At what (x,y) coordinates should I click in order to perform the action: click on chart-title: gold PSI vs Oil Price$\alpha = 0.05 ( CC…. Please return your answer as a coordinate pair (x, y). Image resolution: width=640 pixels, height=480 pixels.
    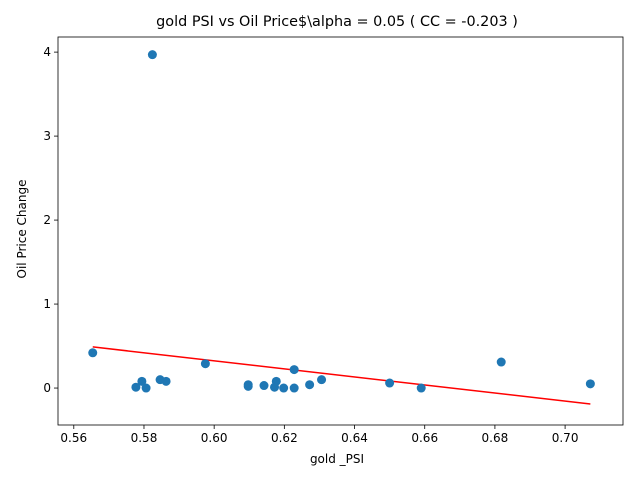
    Looking at the image, I should click on (337, 22).